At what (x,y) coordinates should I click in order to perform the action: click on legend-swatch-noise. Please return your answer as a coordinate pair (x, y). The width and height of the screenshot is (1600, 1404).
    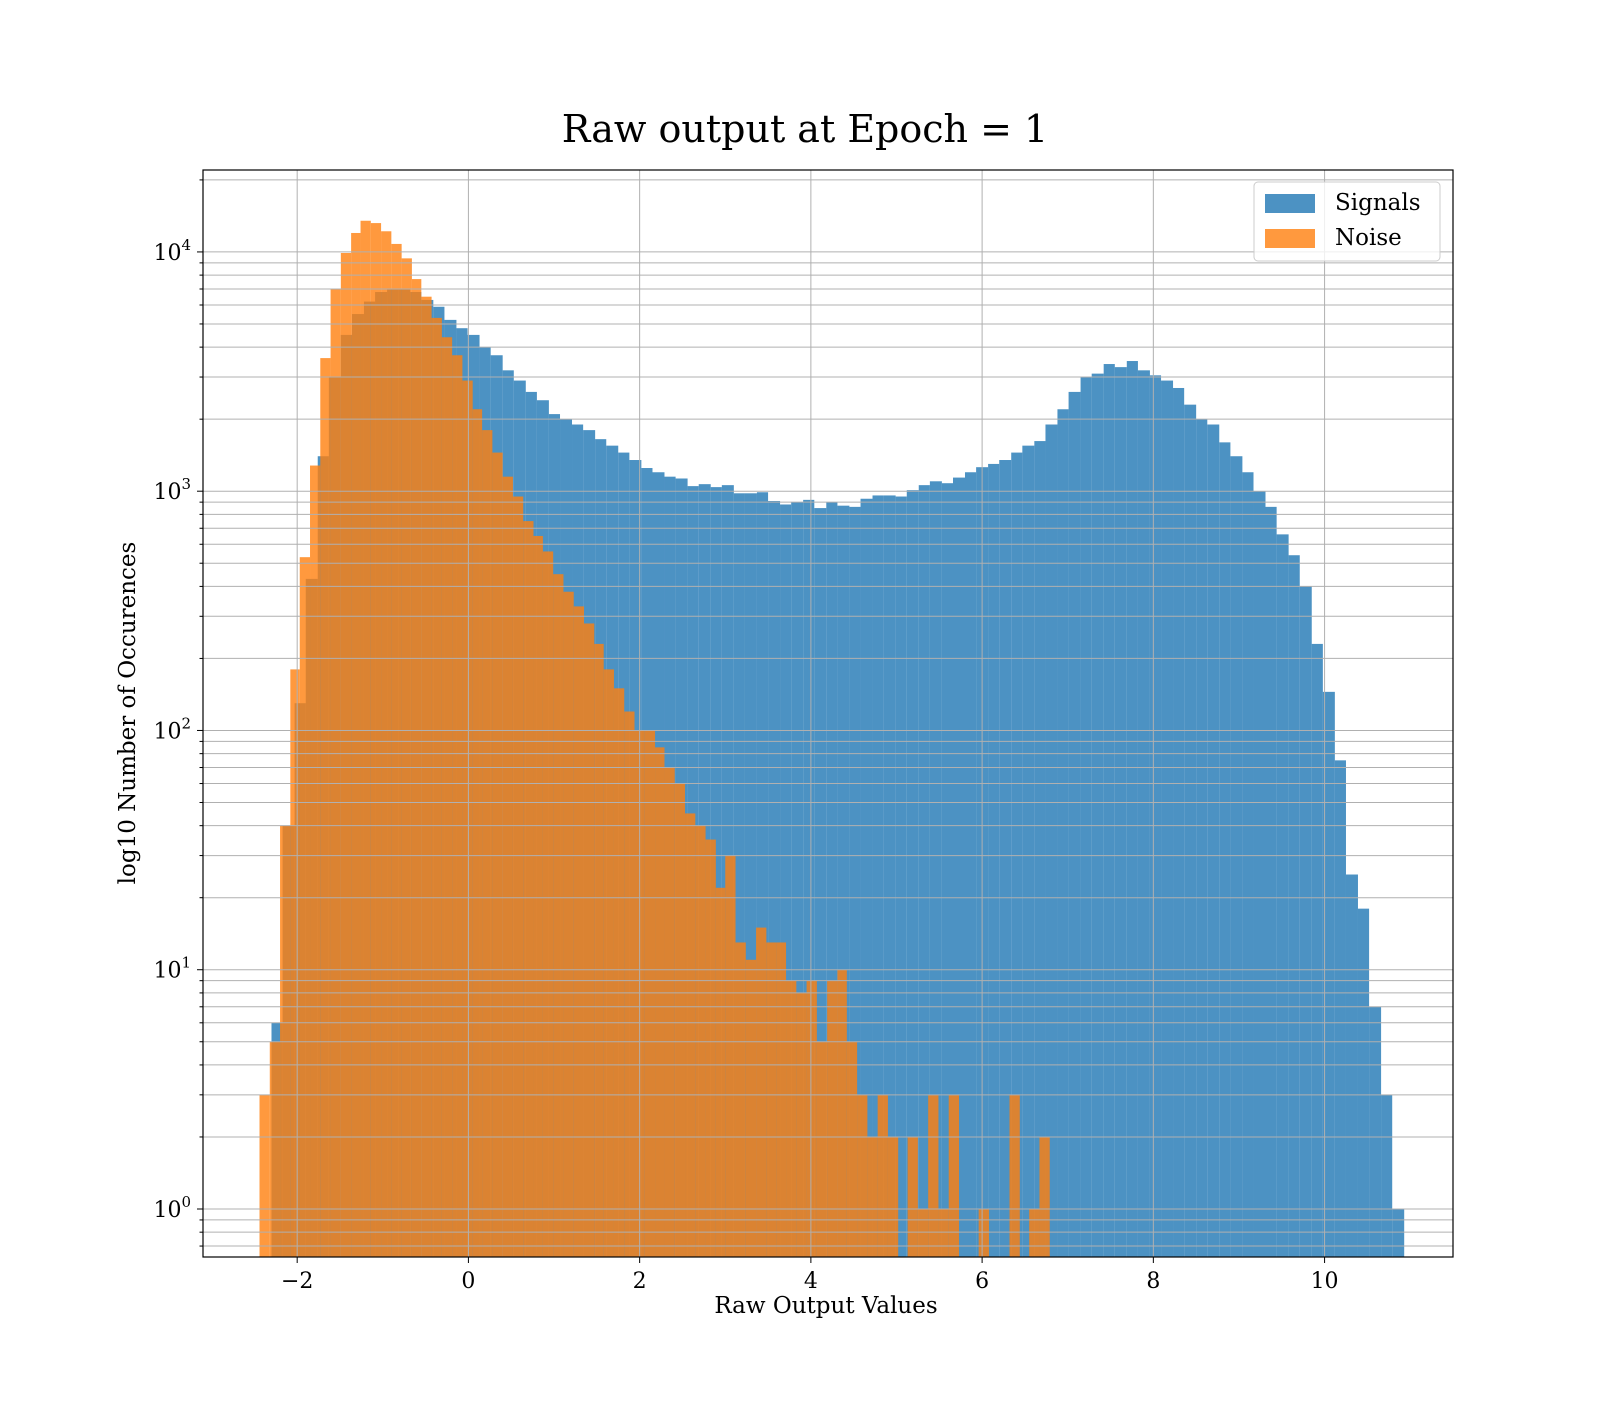
    Looking at the image, I should click on (1290, 238).